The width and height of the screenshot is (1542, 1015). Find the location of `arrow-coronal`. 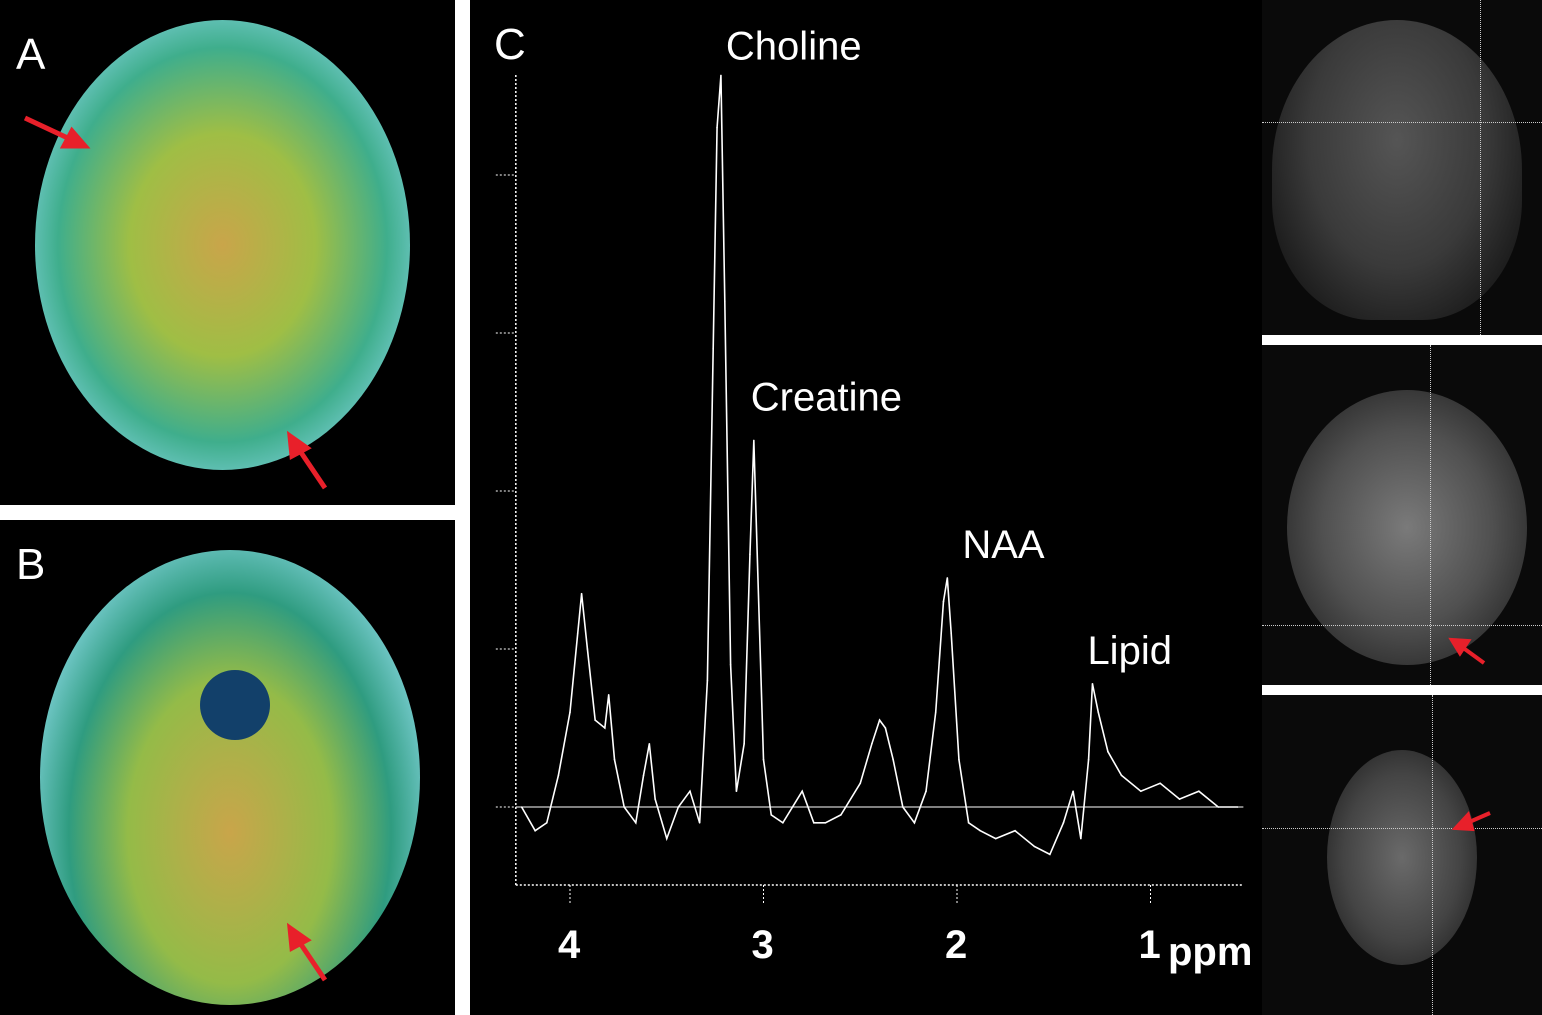

arrow-coronal is located at coordinates (1471, 821).